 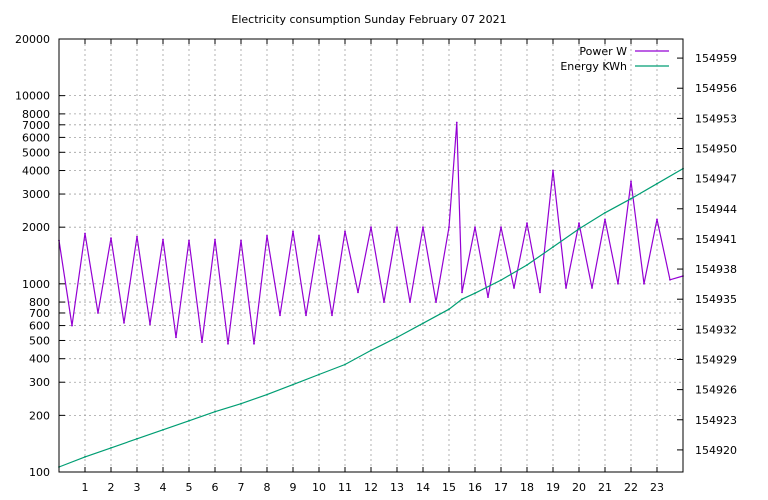 What do you see at coordinates (553, 487) in the screenshot?
I see `x-tick-label: 19` at bounding box center [553, 487].